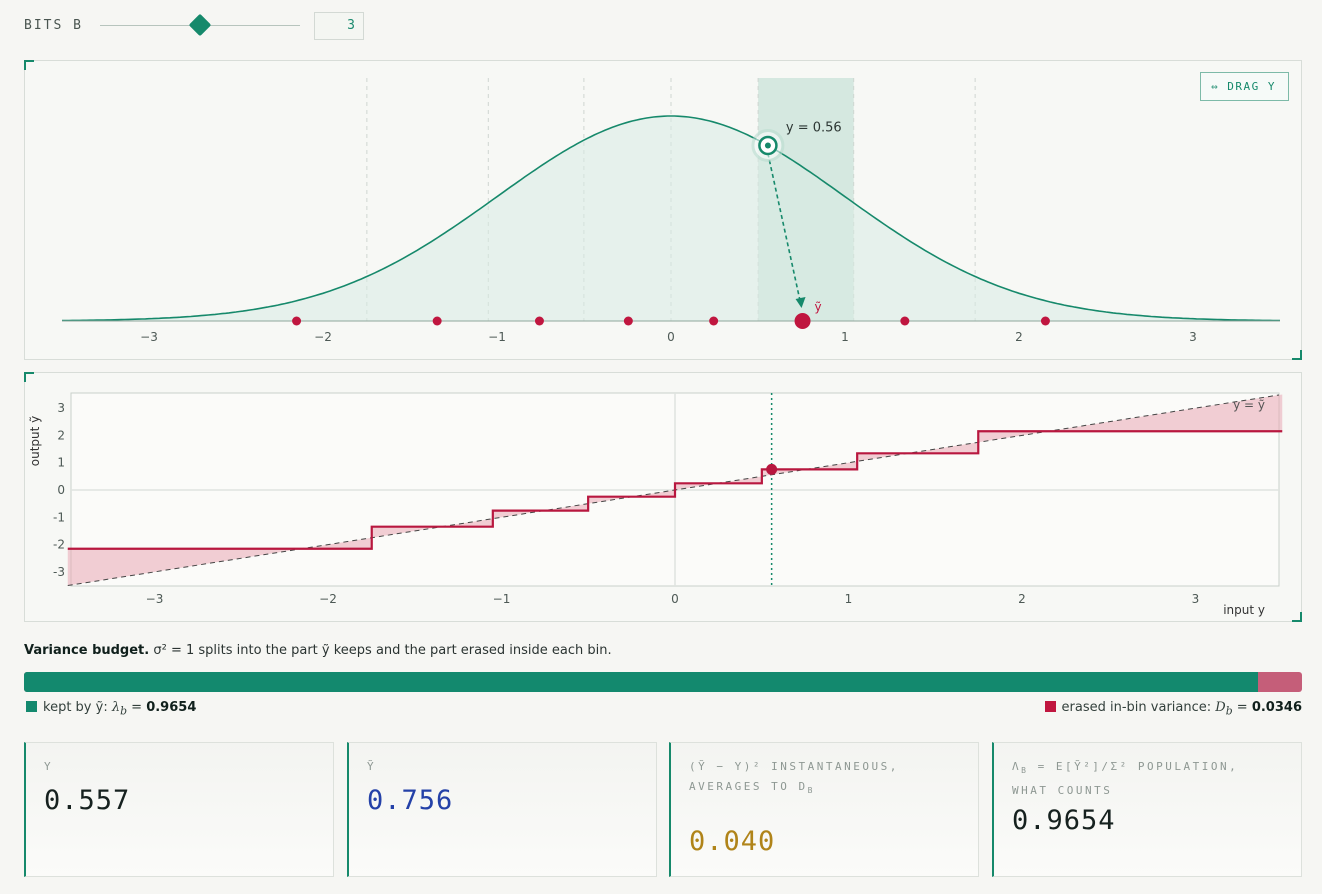  I want to click on y-axis-label: output ỹ, so click(35, 441).